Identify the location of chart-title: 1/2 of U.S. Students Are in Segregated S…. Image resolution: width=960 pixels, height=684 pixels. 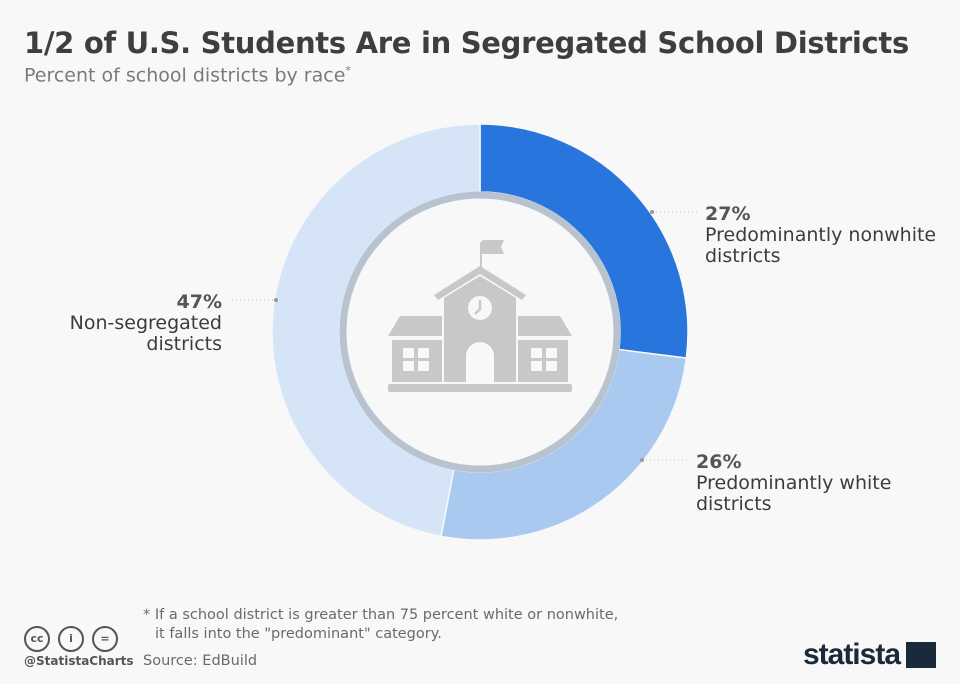
(466, 43).